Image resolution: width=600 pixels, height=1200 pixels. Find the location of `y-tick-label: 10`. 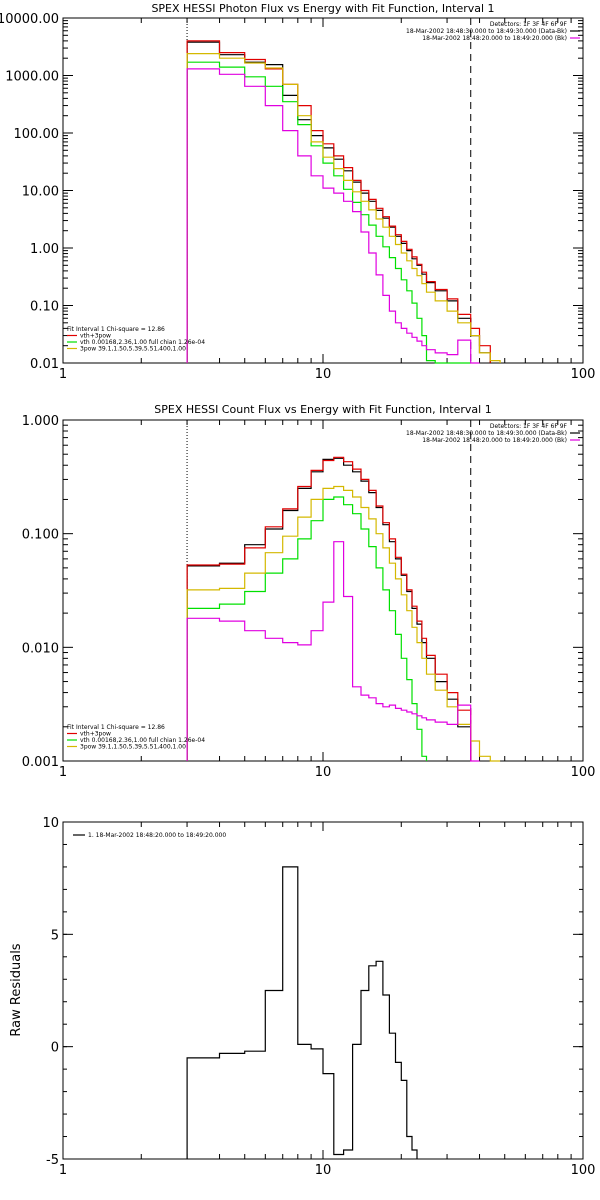

y-tick-label: 10 is located at coordinates (50, 823).